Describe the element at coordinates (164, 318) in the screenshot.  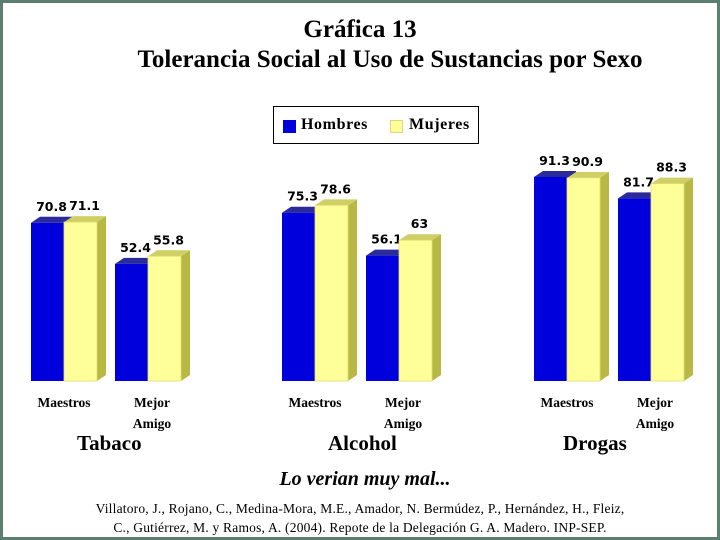
I see `bar-tabaco-mejor-amigo-mujeres` at that location.